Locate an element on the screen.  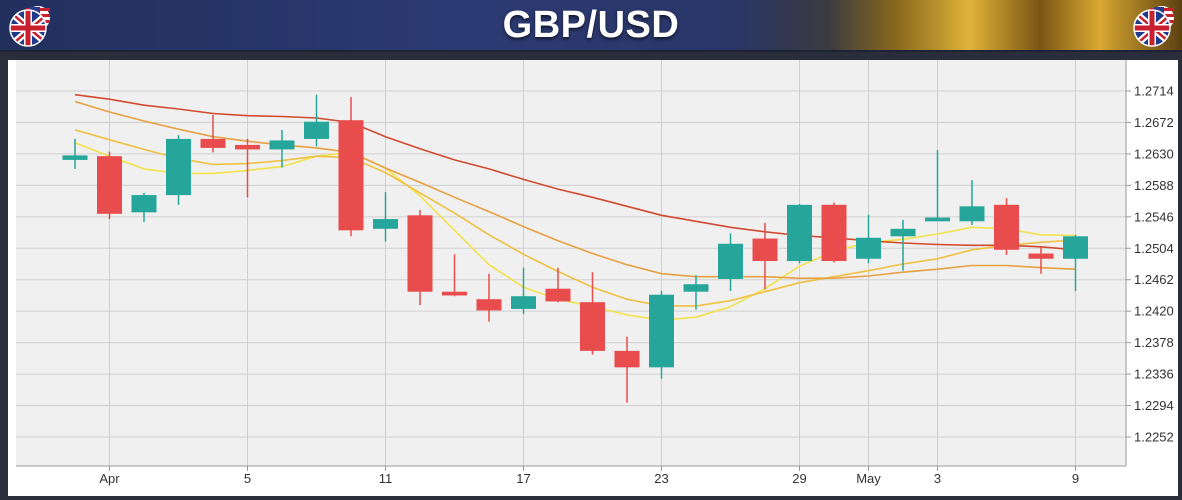
x-tick-label: 17 is located at coordinates (523, 478).